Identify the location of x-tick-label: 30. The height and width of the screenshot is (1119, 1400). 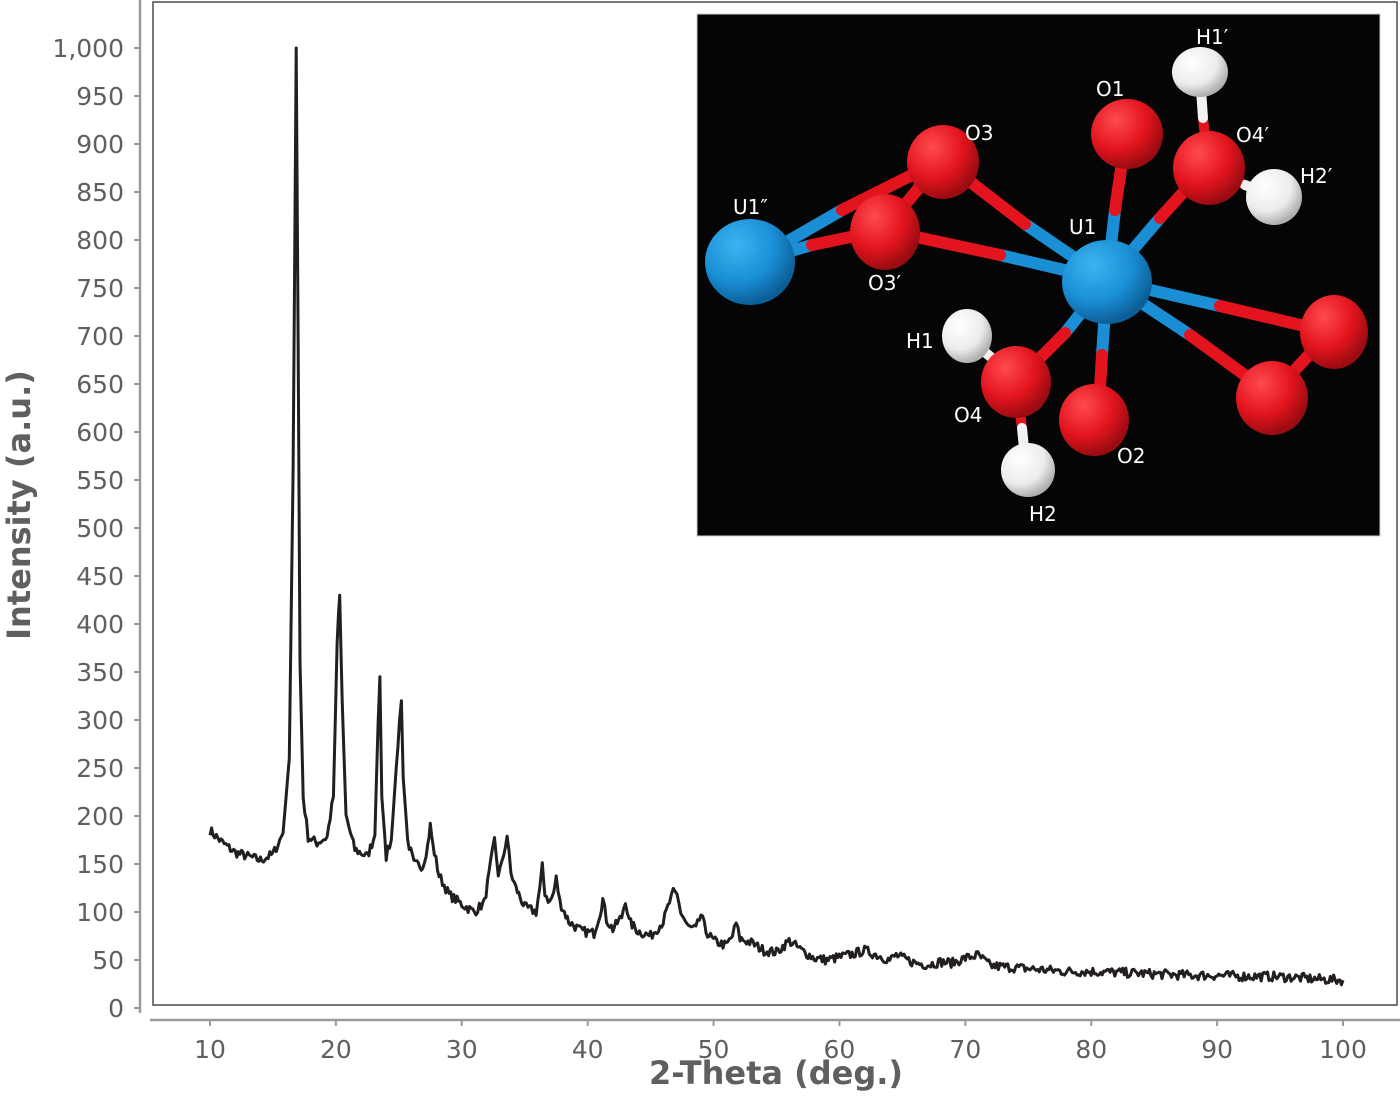
(462, 1049).